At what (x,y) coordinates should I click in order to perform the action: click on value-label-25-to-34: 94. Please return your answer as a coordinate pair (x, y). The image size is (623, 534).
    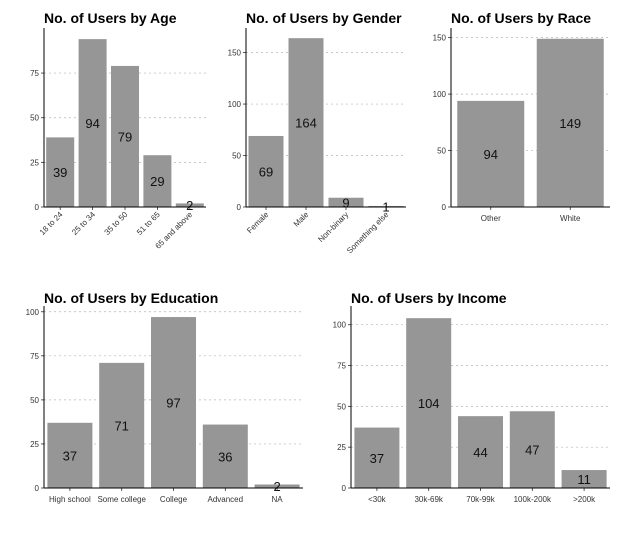
    Looking at the image, I should click on (92, 123).